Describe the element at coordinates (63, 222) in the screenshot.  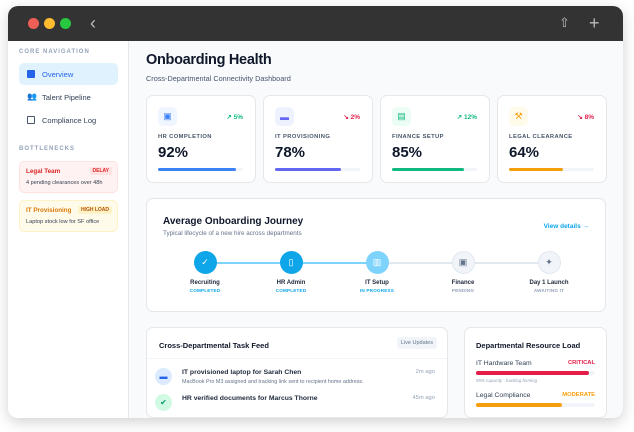
I see `bottleneck-desc: Laptop stock low for SF office` at that location.